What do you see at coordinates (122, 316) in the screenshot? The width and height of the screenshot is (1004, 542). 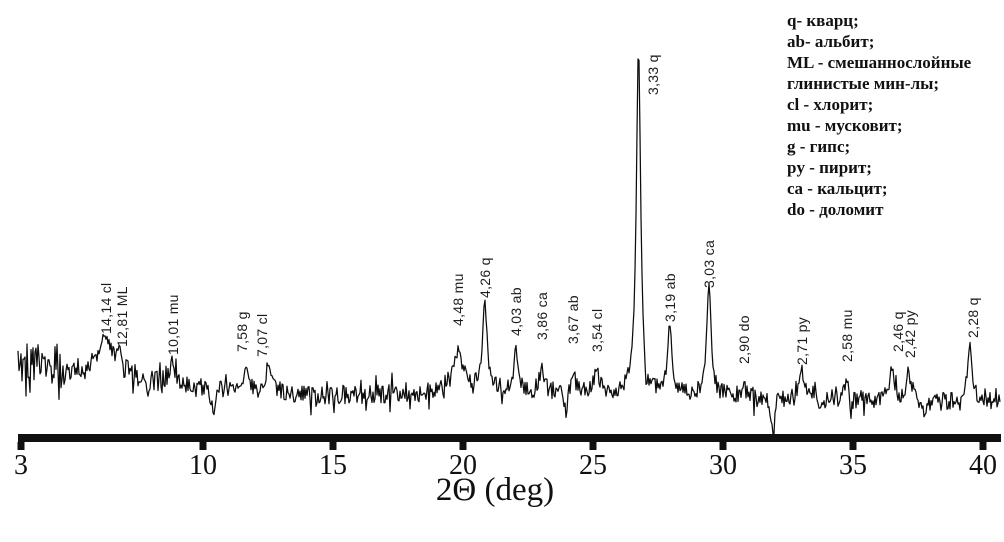 I see `peak-label-ML-12_81: 12,81 ML` at bounding box center [122, 316].